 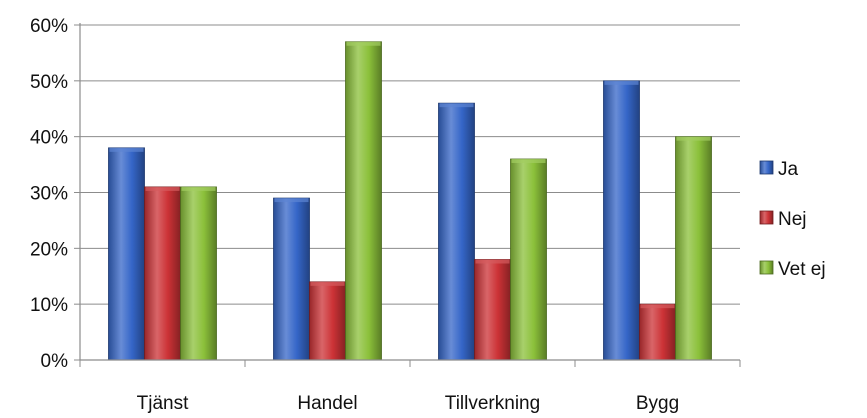 I want to click on legend-label: Ja, so click(x=788, y=169).